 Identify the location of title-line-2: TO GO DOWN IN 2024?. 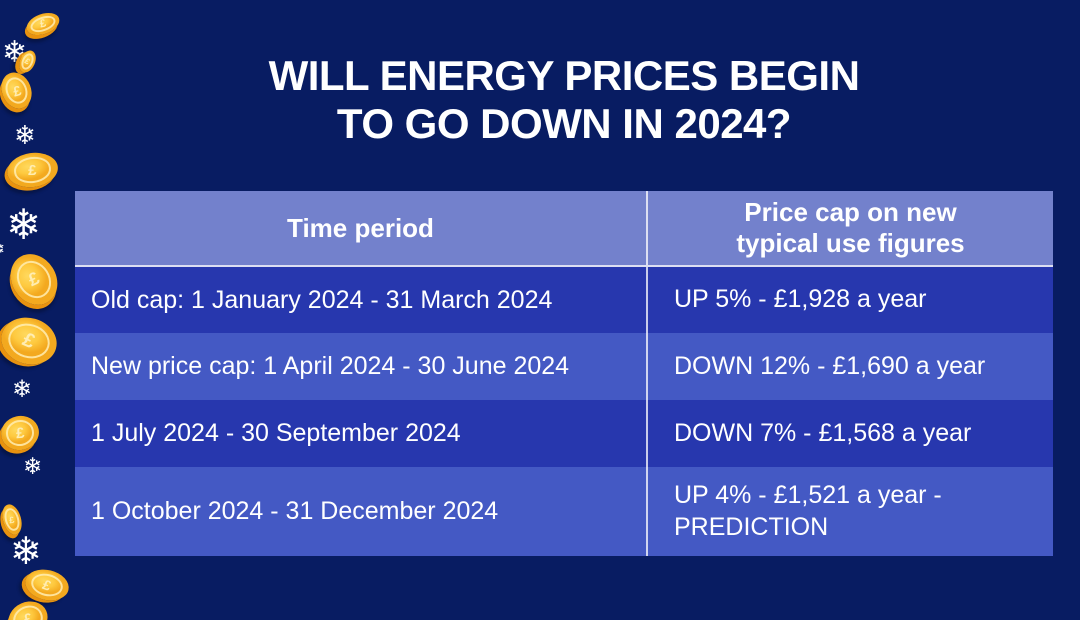
(564, 123).